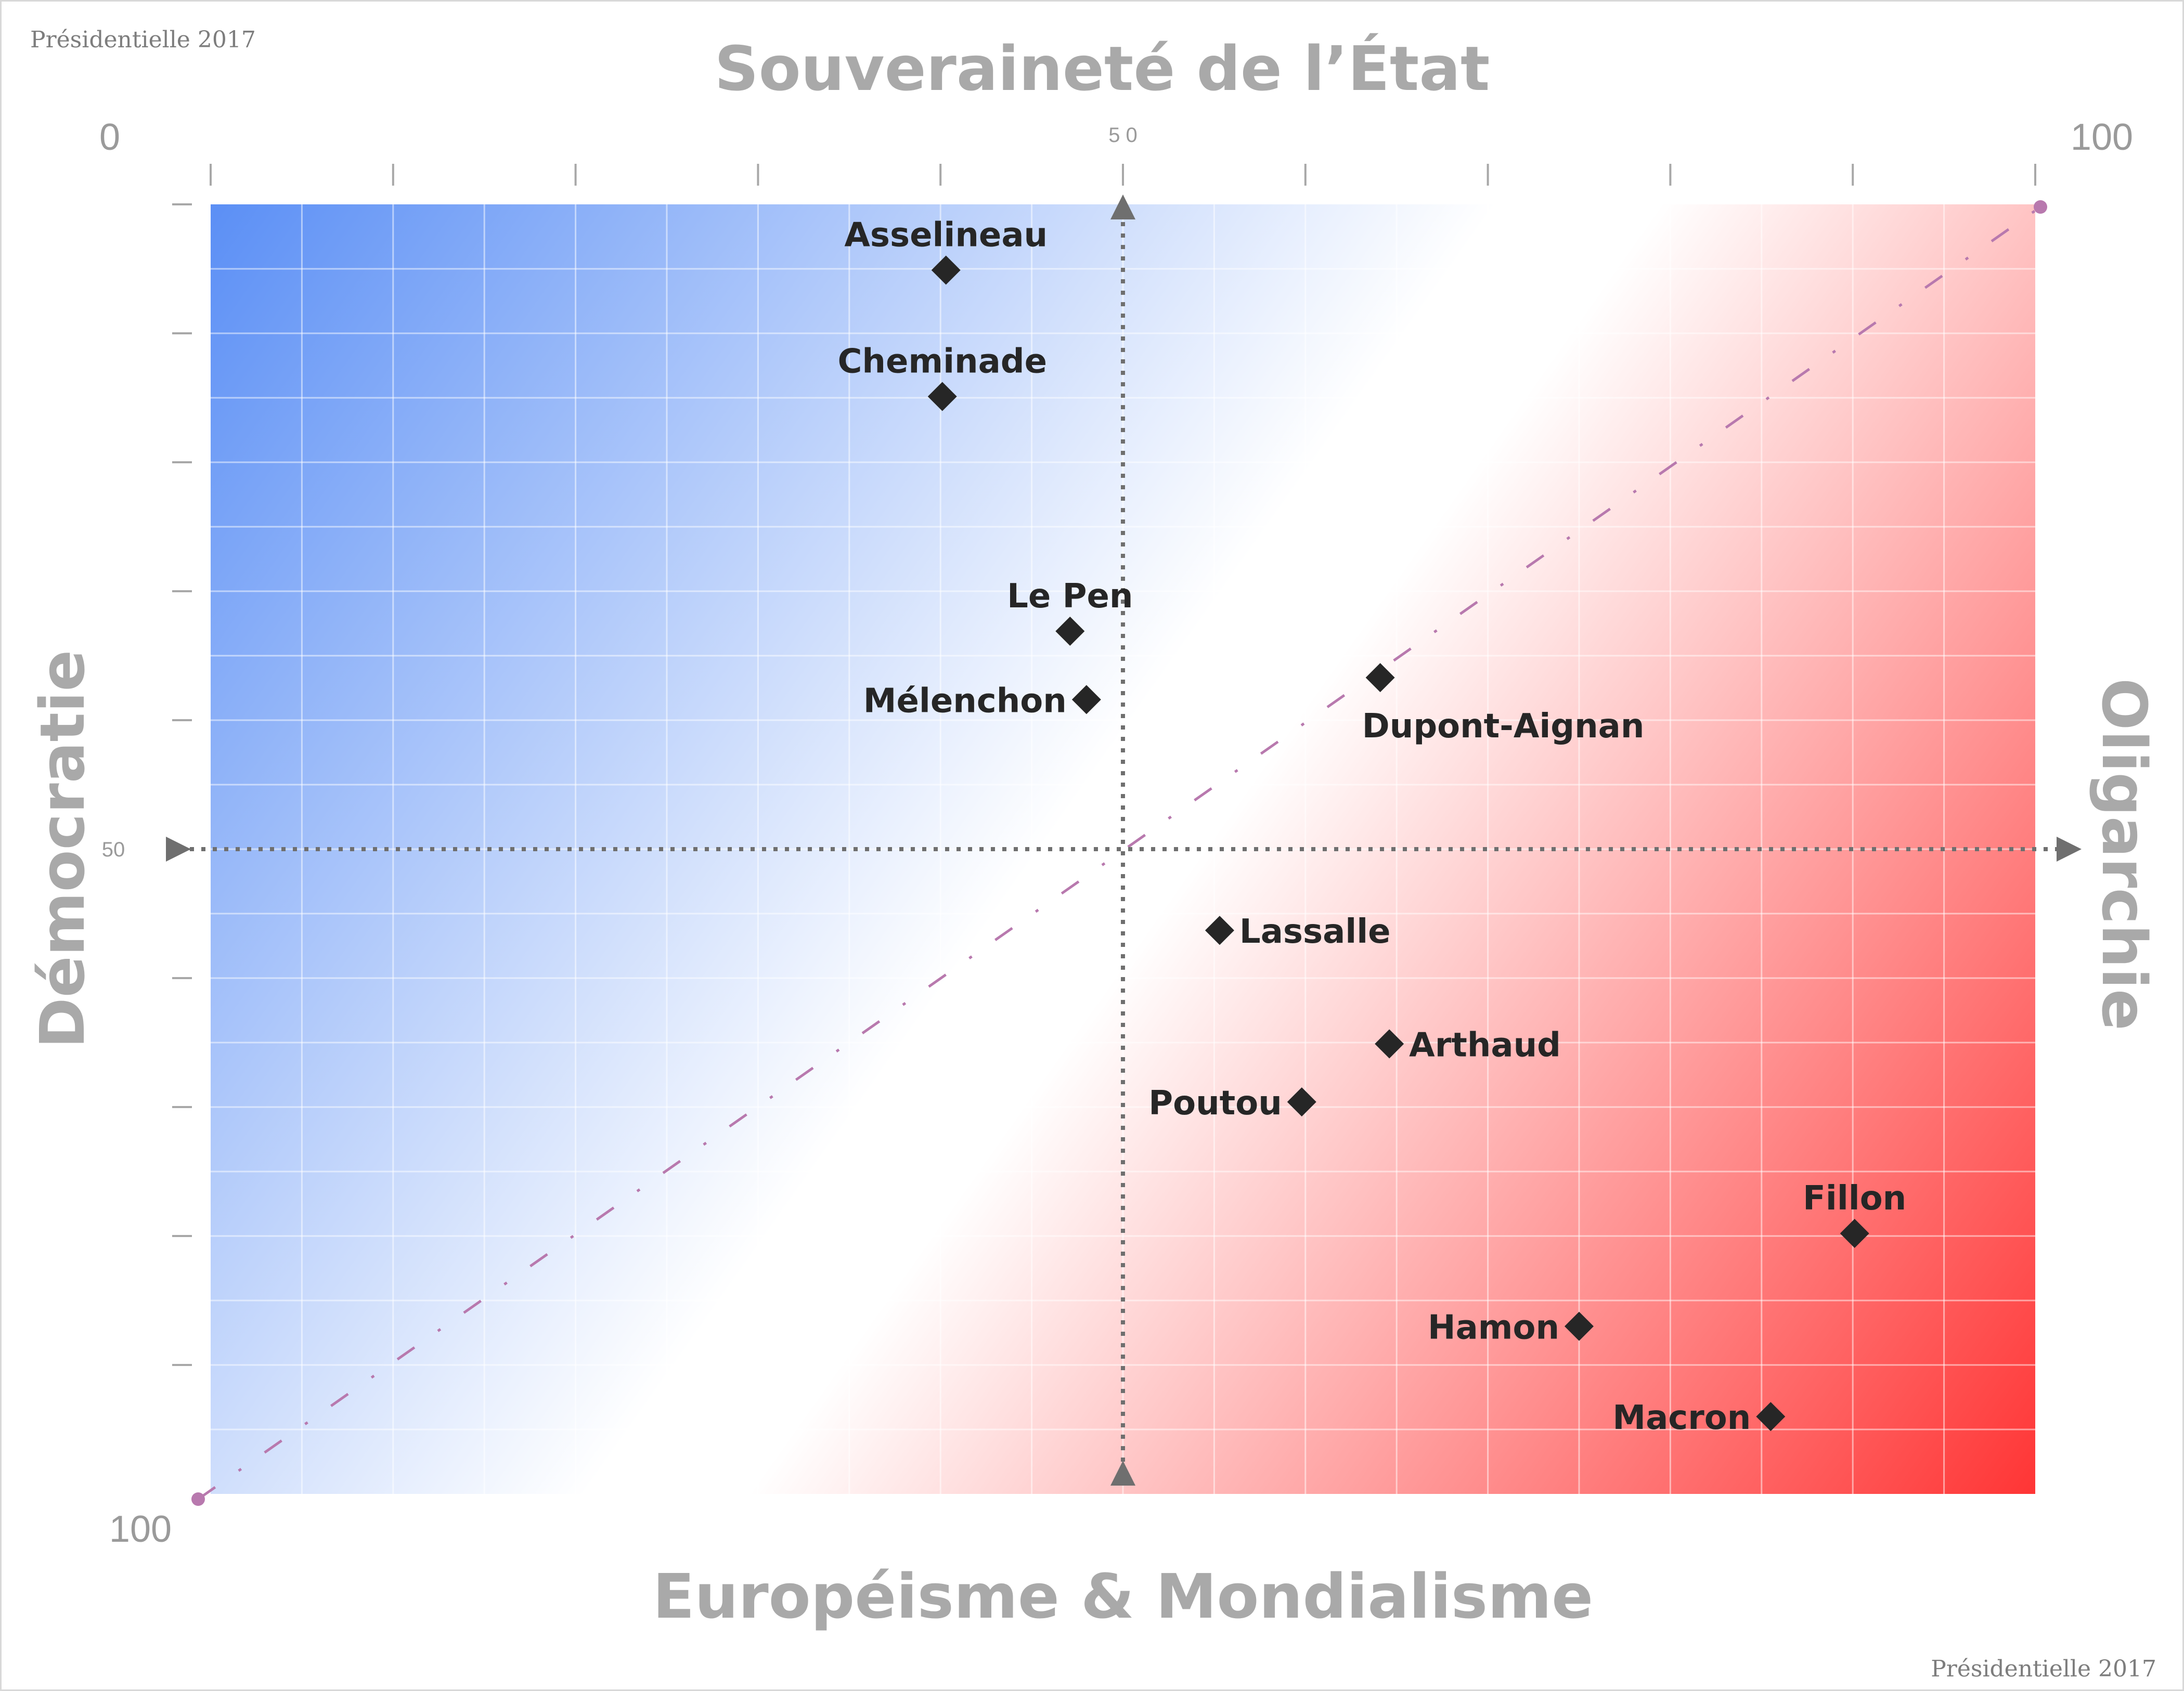  What do you see at coordinates (1215, 1103) in the screenshot?
I see `data-point-label: Poutou` at bounding box center [1215, 1103].